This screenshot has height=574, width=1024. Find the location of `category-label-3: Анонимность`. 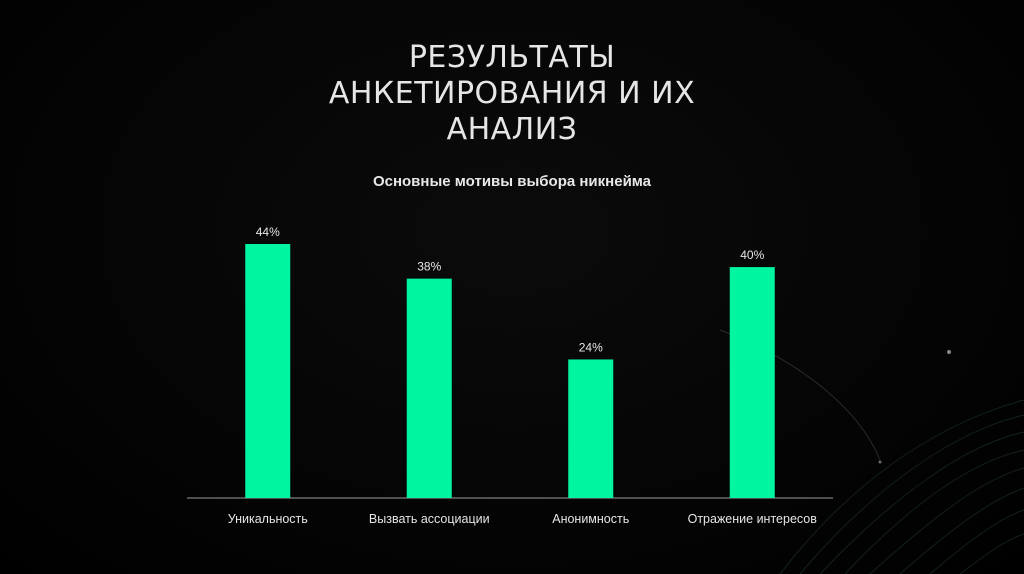

category-label-3: Анонимность is located at coordinates (590, 519).